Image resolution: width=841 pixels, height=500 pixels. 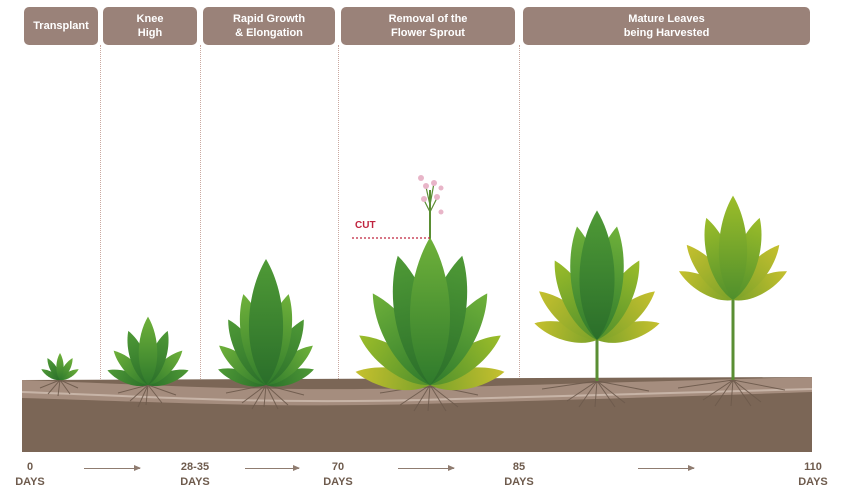 What do you see at coordinates (30, 474) in the screenshot?
I see `timeline-label-0: 0 DAYS` at bounding box center [30, 474].